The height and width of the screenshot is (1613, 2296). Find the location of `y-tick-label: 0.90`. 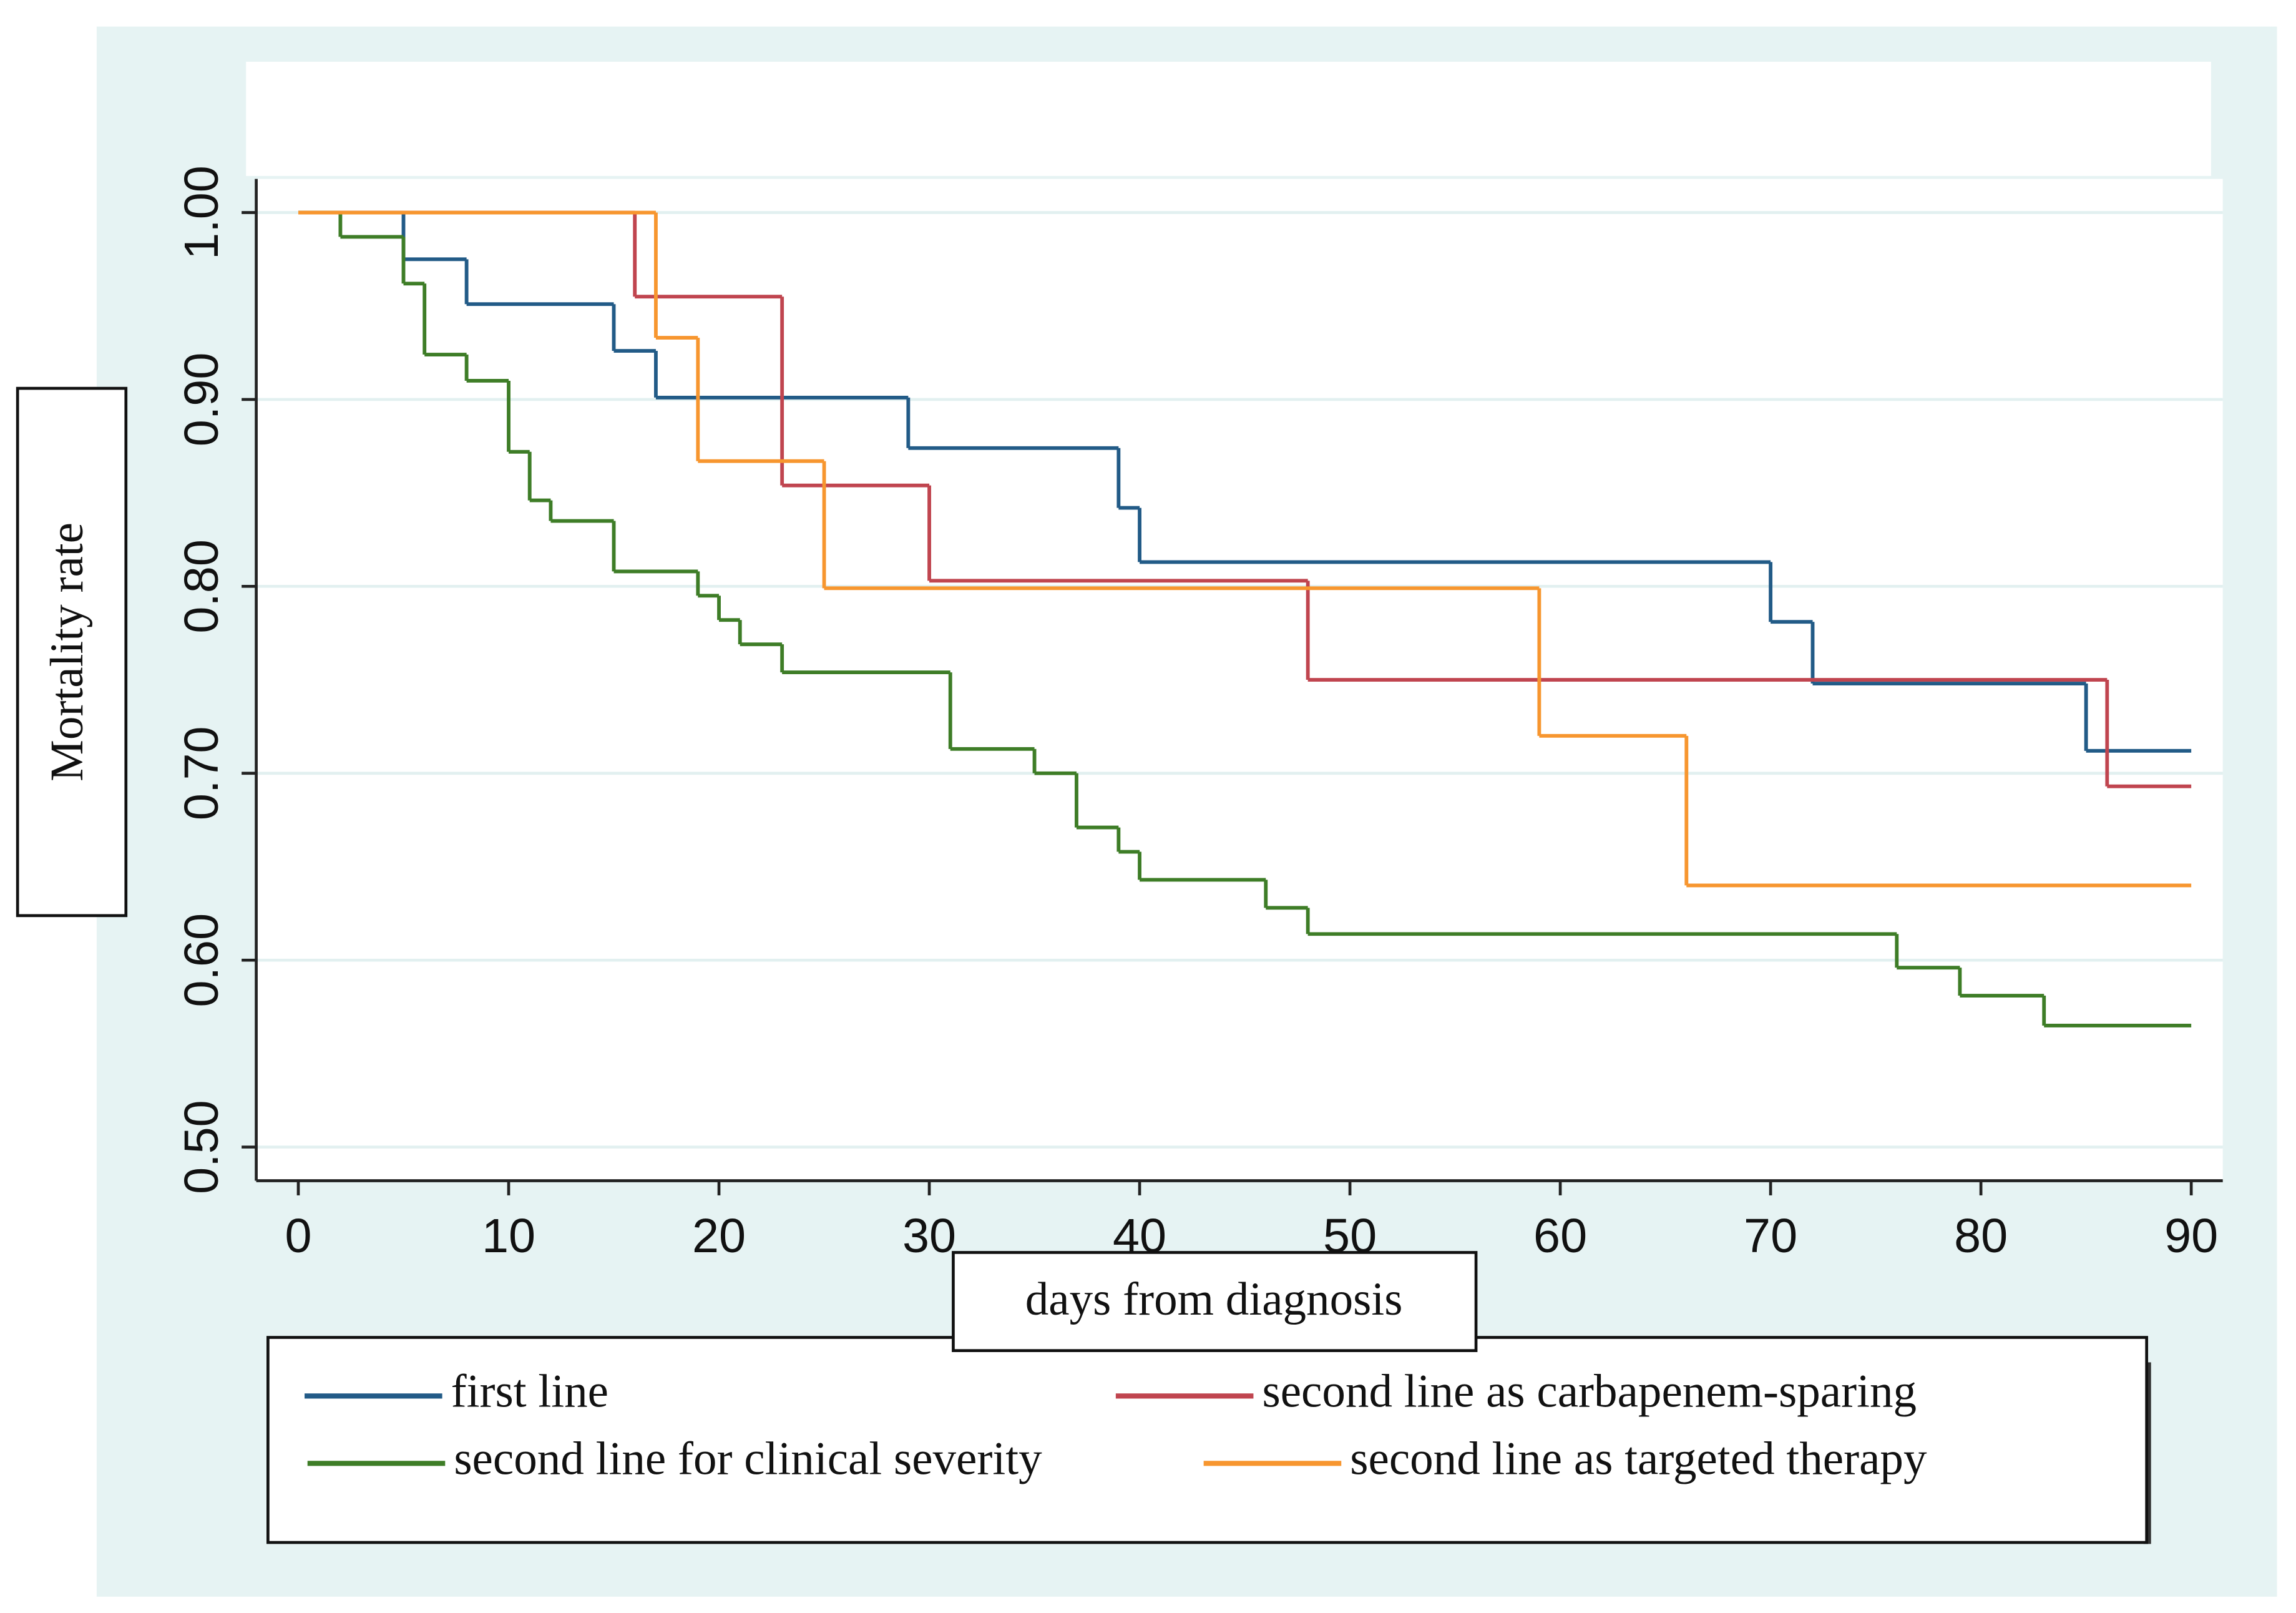

y-tick-label: 0.90 is located at coordinates (201, 400).